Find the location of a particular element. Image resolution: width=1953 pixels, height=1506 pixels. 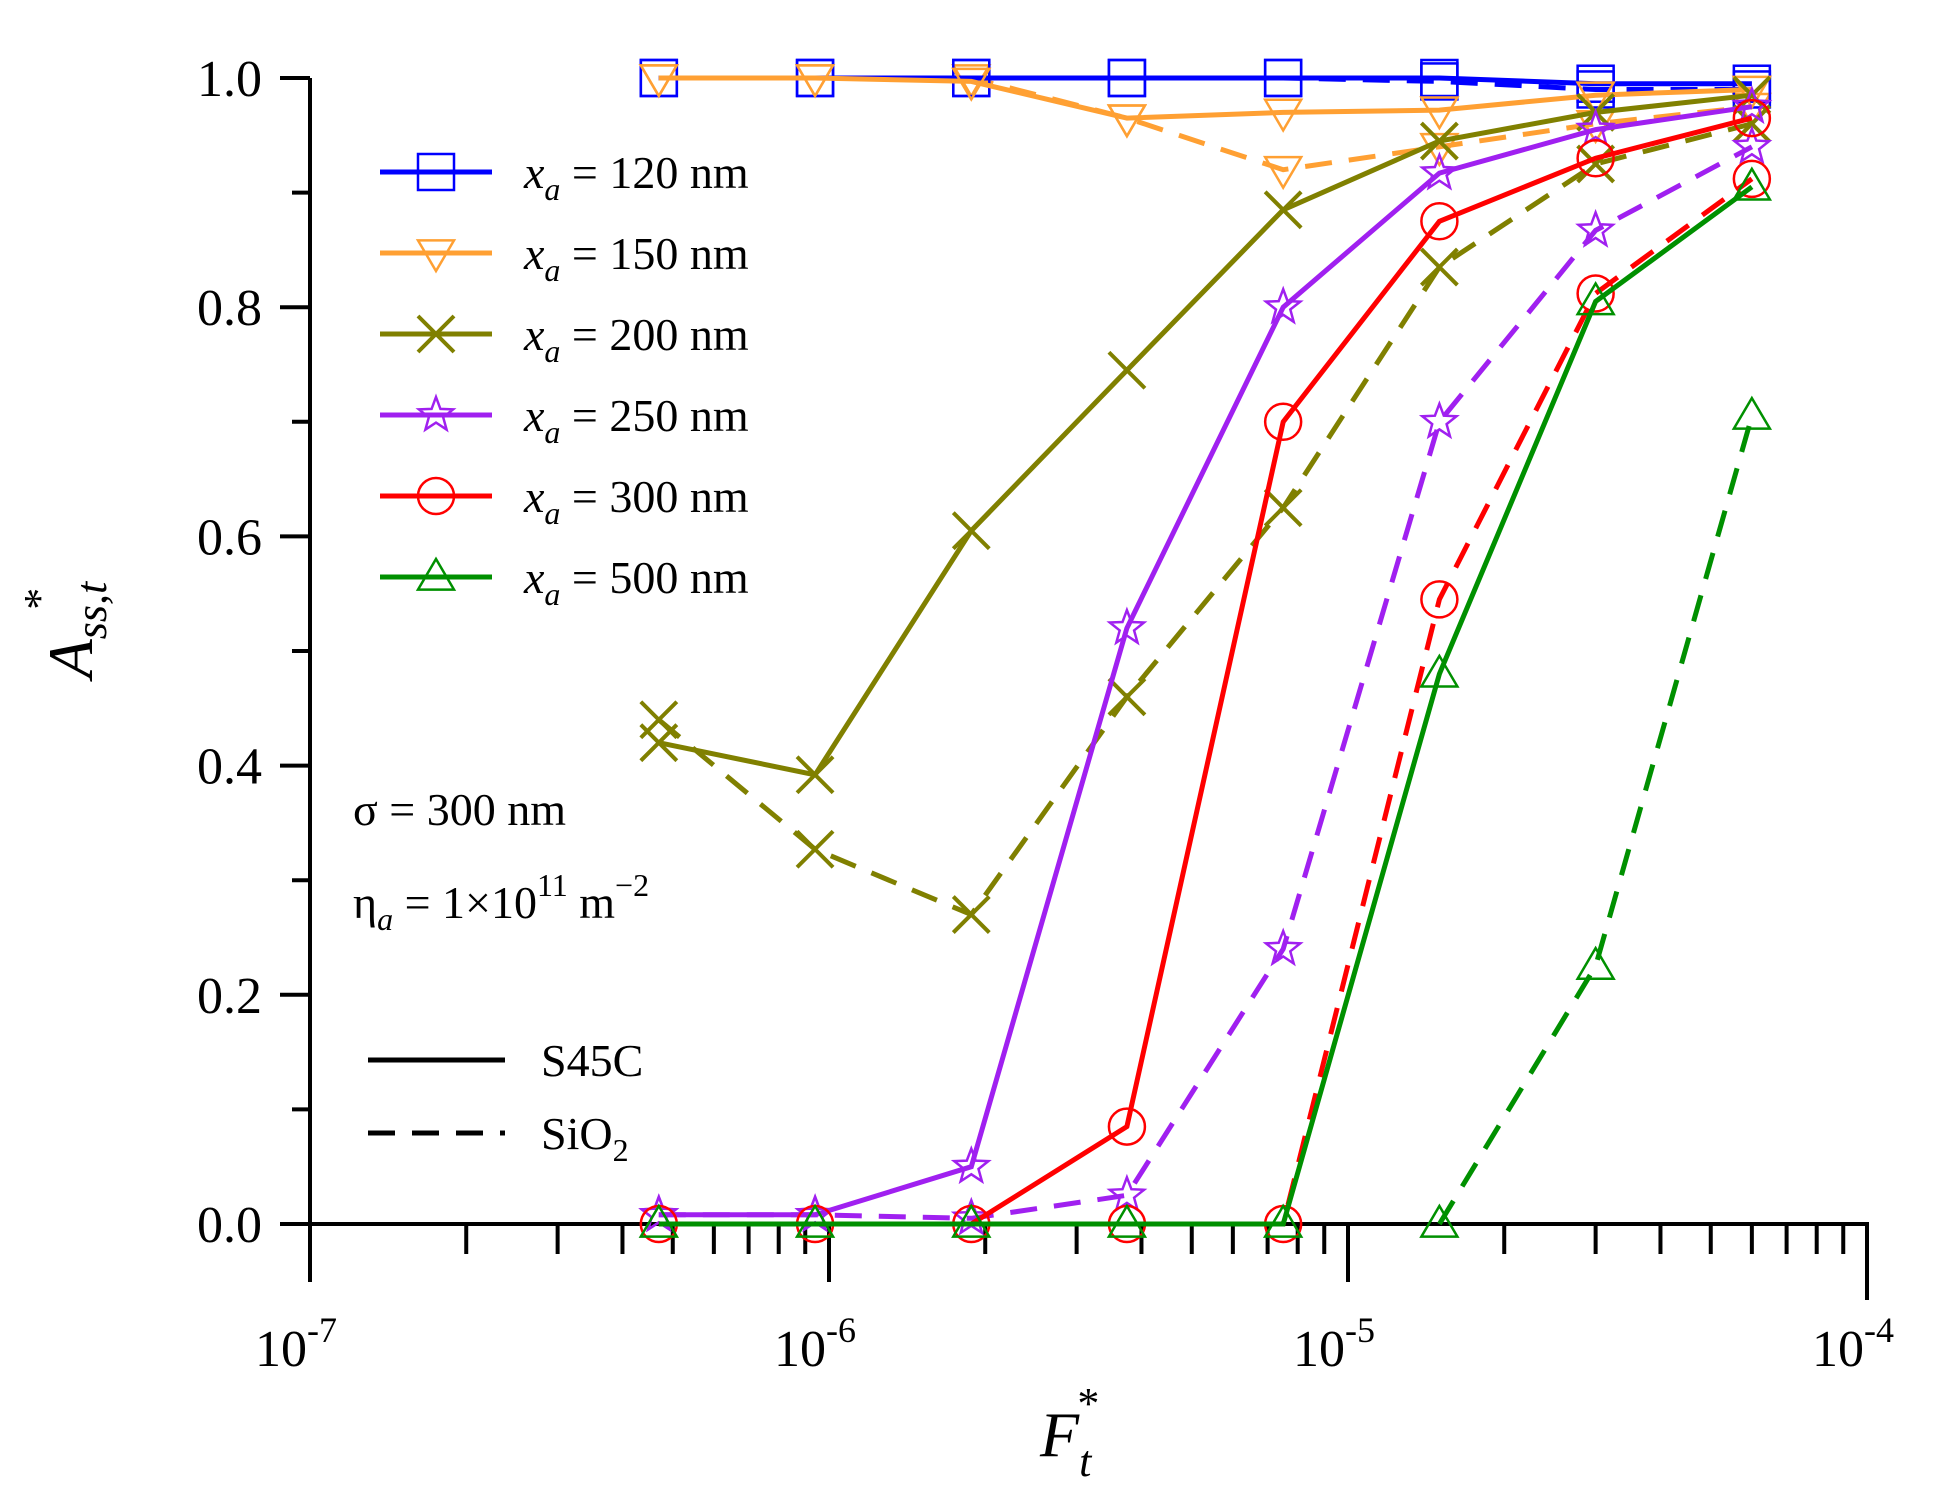

eta-unit-sup: −2 is located at coordinates (632, 885).